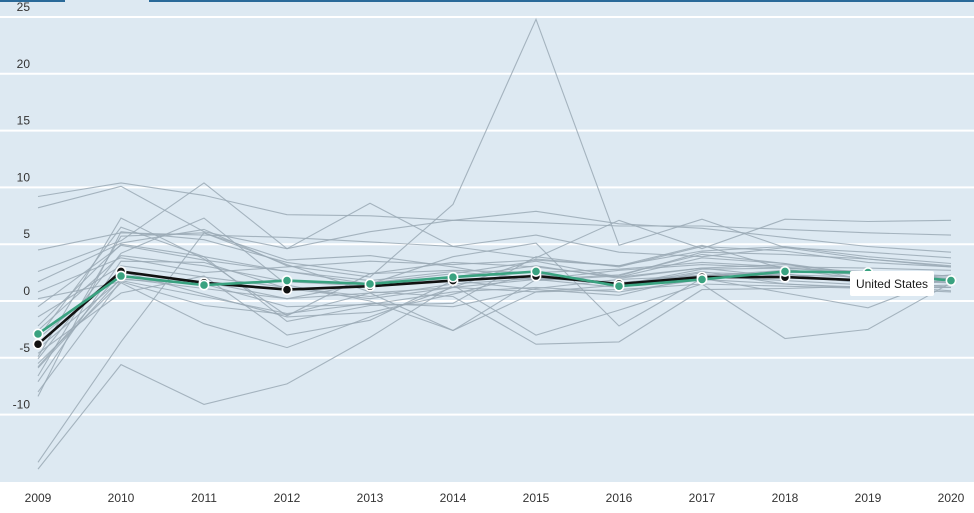 Image resolution: width=974 pixels, height=513 pixels. Describe the element at coordinates (370, 498) in the screenshot. I see `x-tick-label: 2013` at that location.